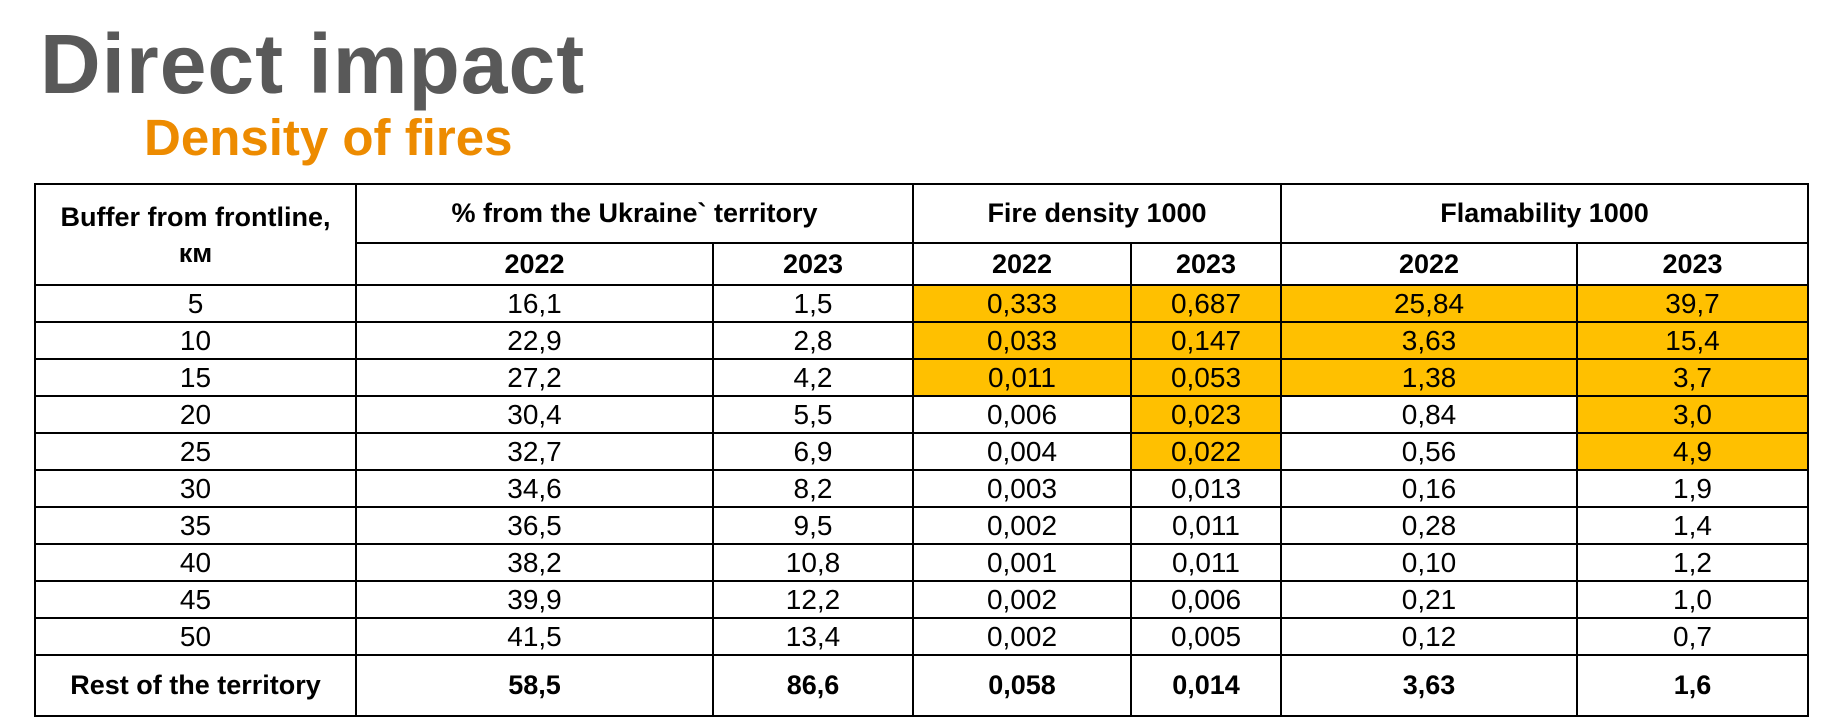 Image resolution: width=1821 pixels, height=728 pixels. I want to click on territory-2023-cell: 10,8, so click(813, 562).